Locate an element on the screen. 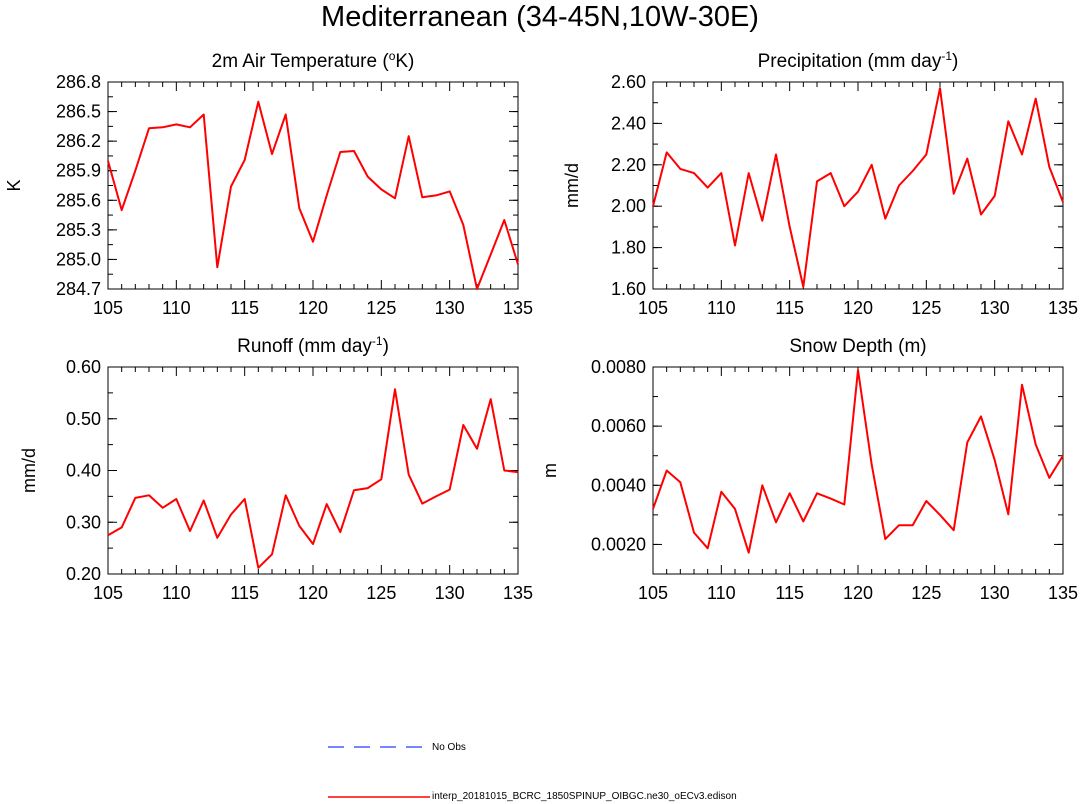 This screenshot has width=1080, height=804. y-tick-label: 285.3 is located at coordinates (78, 230).